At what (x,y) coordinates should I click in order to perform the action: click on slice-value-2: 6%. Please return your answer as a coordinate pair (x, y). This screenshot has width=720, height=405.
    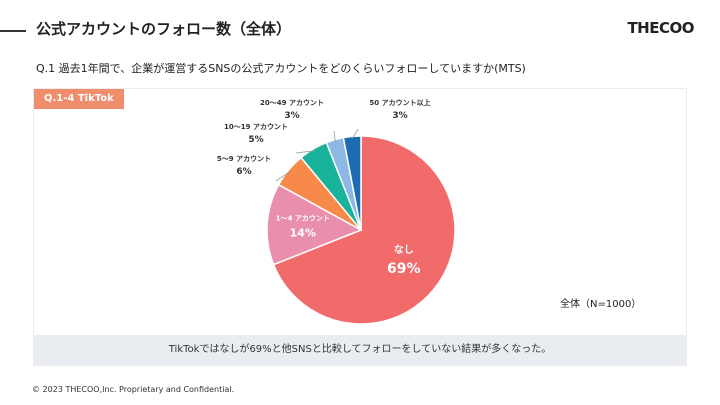
    Looking at the image, I should click on (243, 172).